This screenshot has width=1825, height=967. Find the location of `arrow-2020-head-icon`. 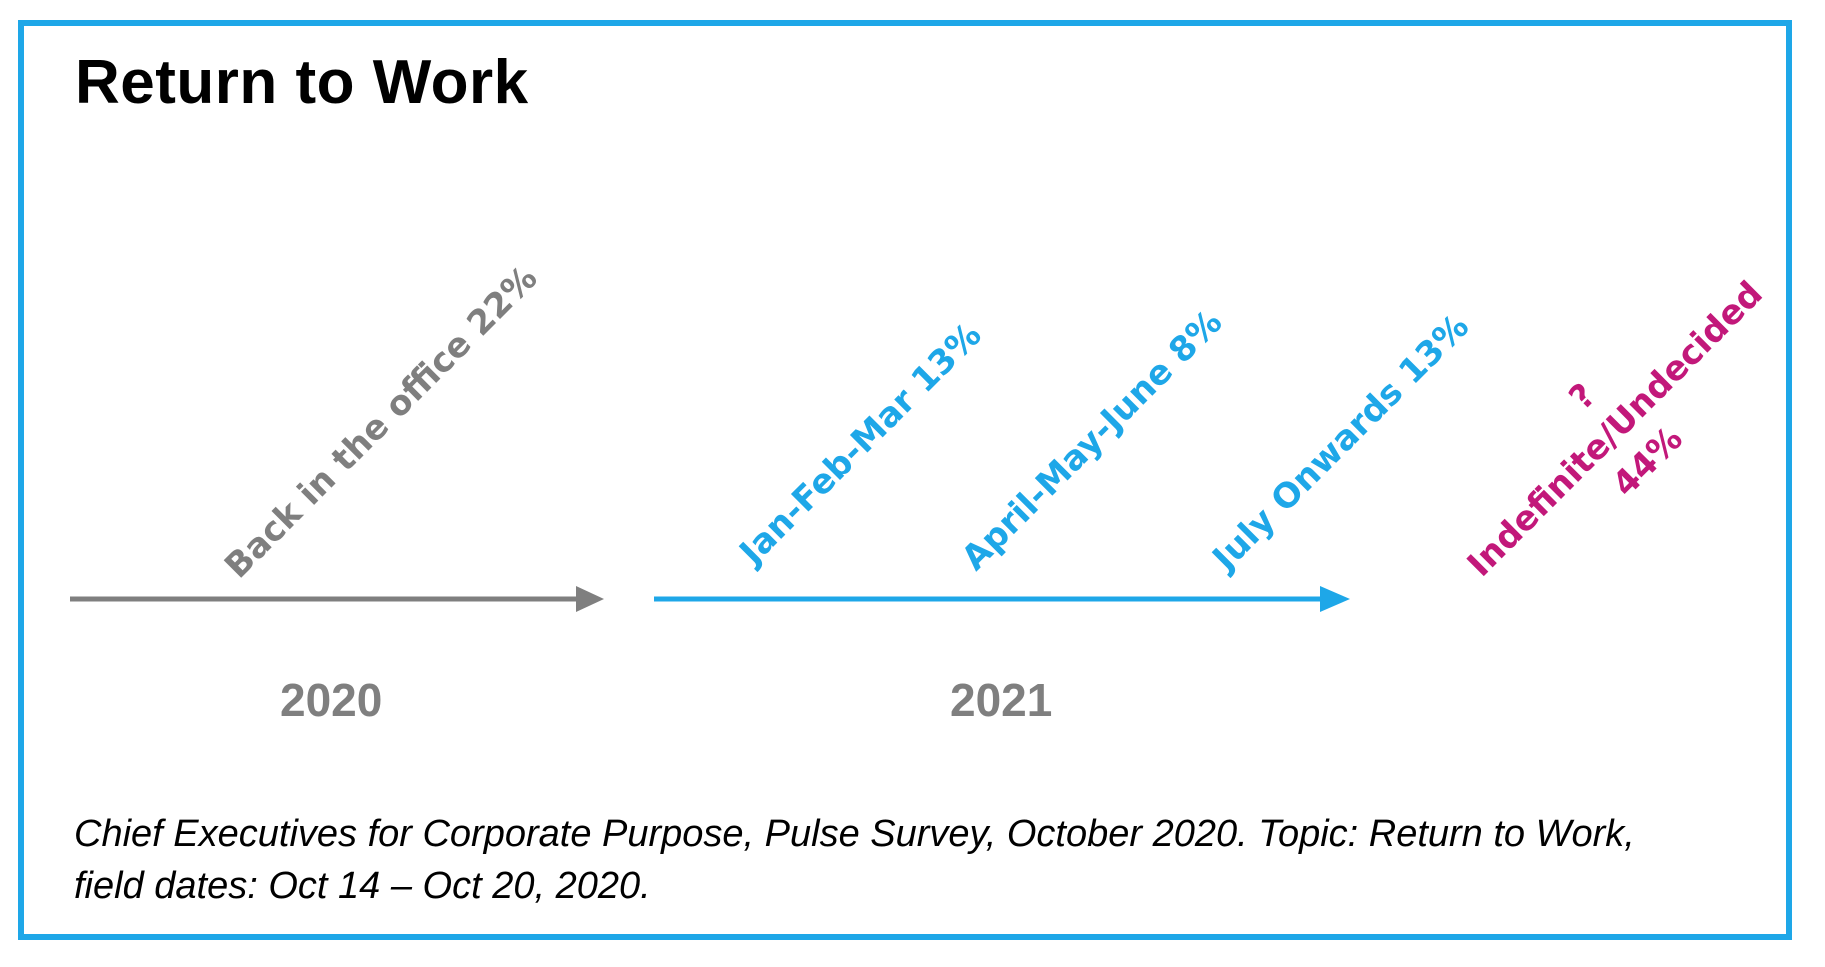

arrow-2020-head-icon is located at coordinates (590, 599).